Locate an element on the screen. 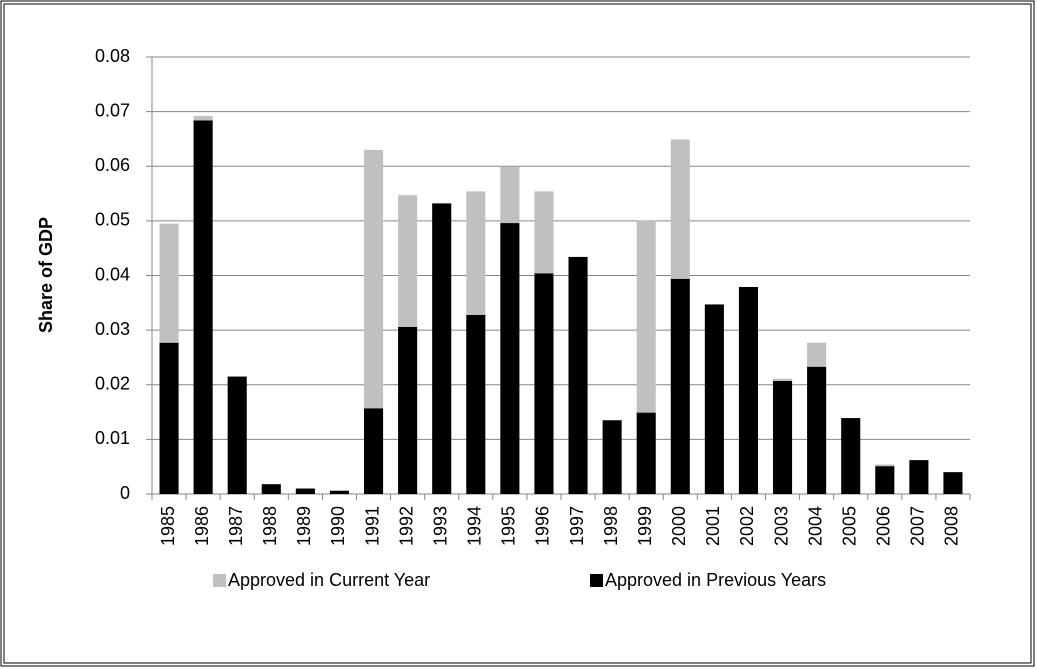 The height and width of the screenshot is (669, 1037). y-axis-title: Share of GDP is located at coordinates (46, 275).